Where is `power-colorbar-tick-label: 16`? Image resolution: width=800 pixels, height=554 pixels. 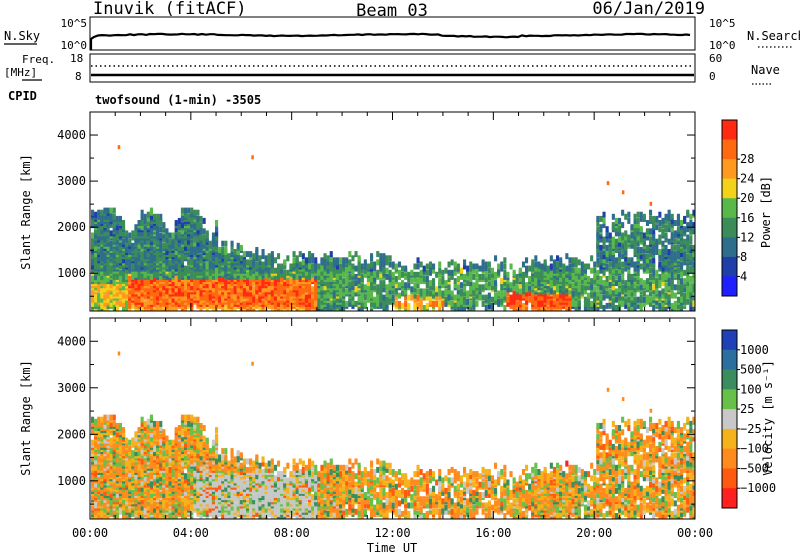
power-colorbar-tick-label: 16 is located at coordinates (747, 218).